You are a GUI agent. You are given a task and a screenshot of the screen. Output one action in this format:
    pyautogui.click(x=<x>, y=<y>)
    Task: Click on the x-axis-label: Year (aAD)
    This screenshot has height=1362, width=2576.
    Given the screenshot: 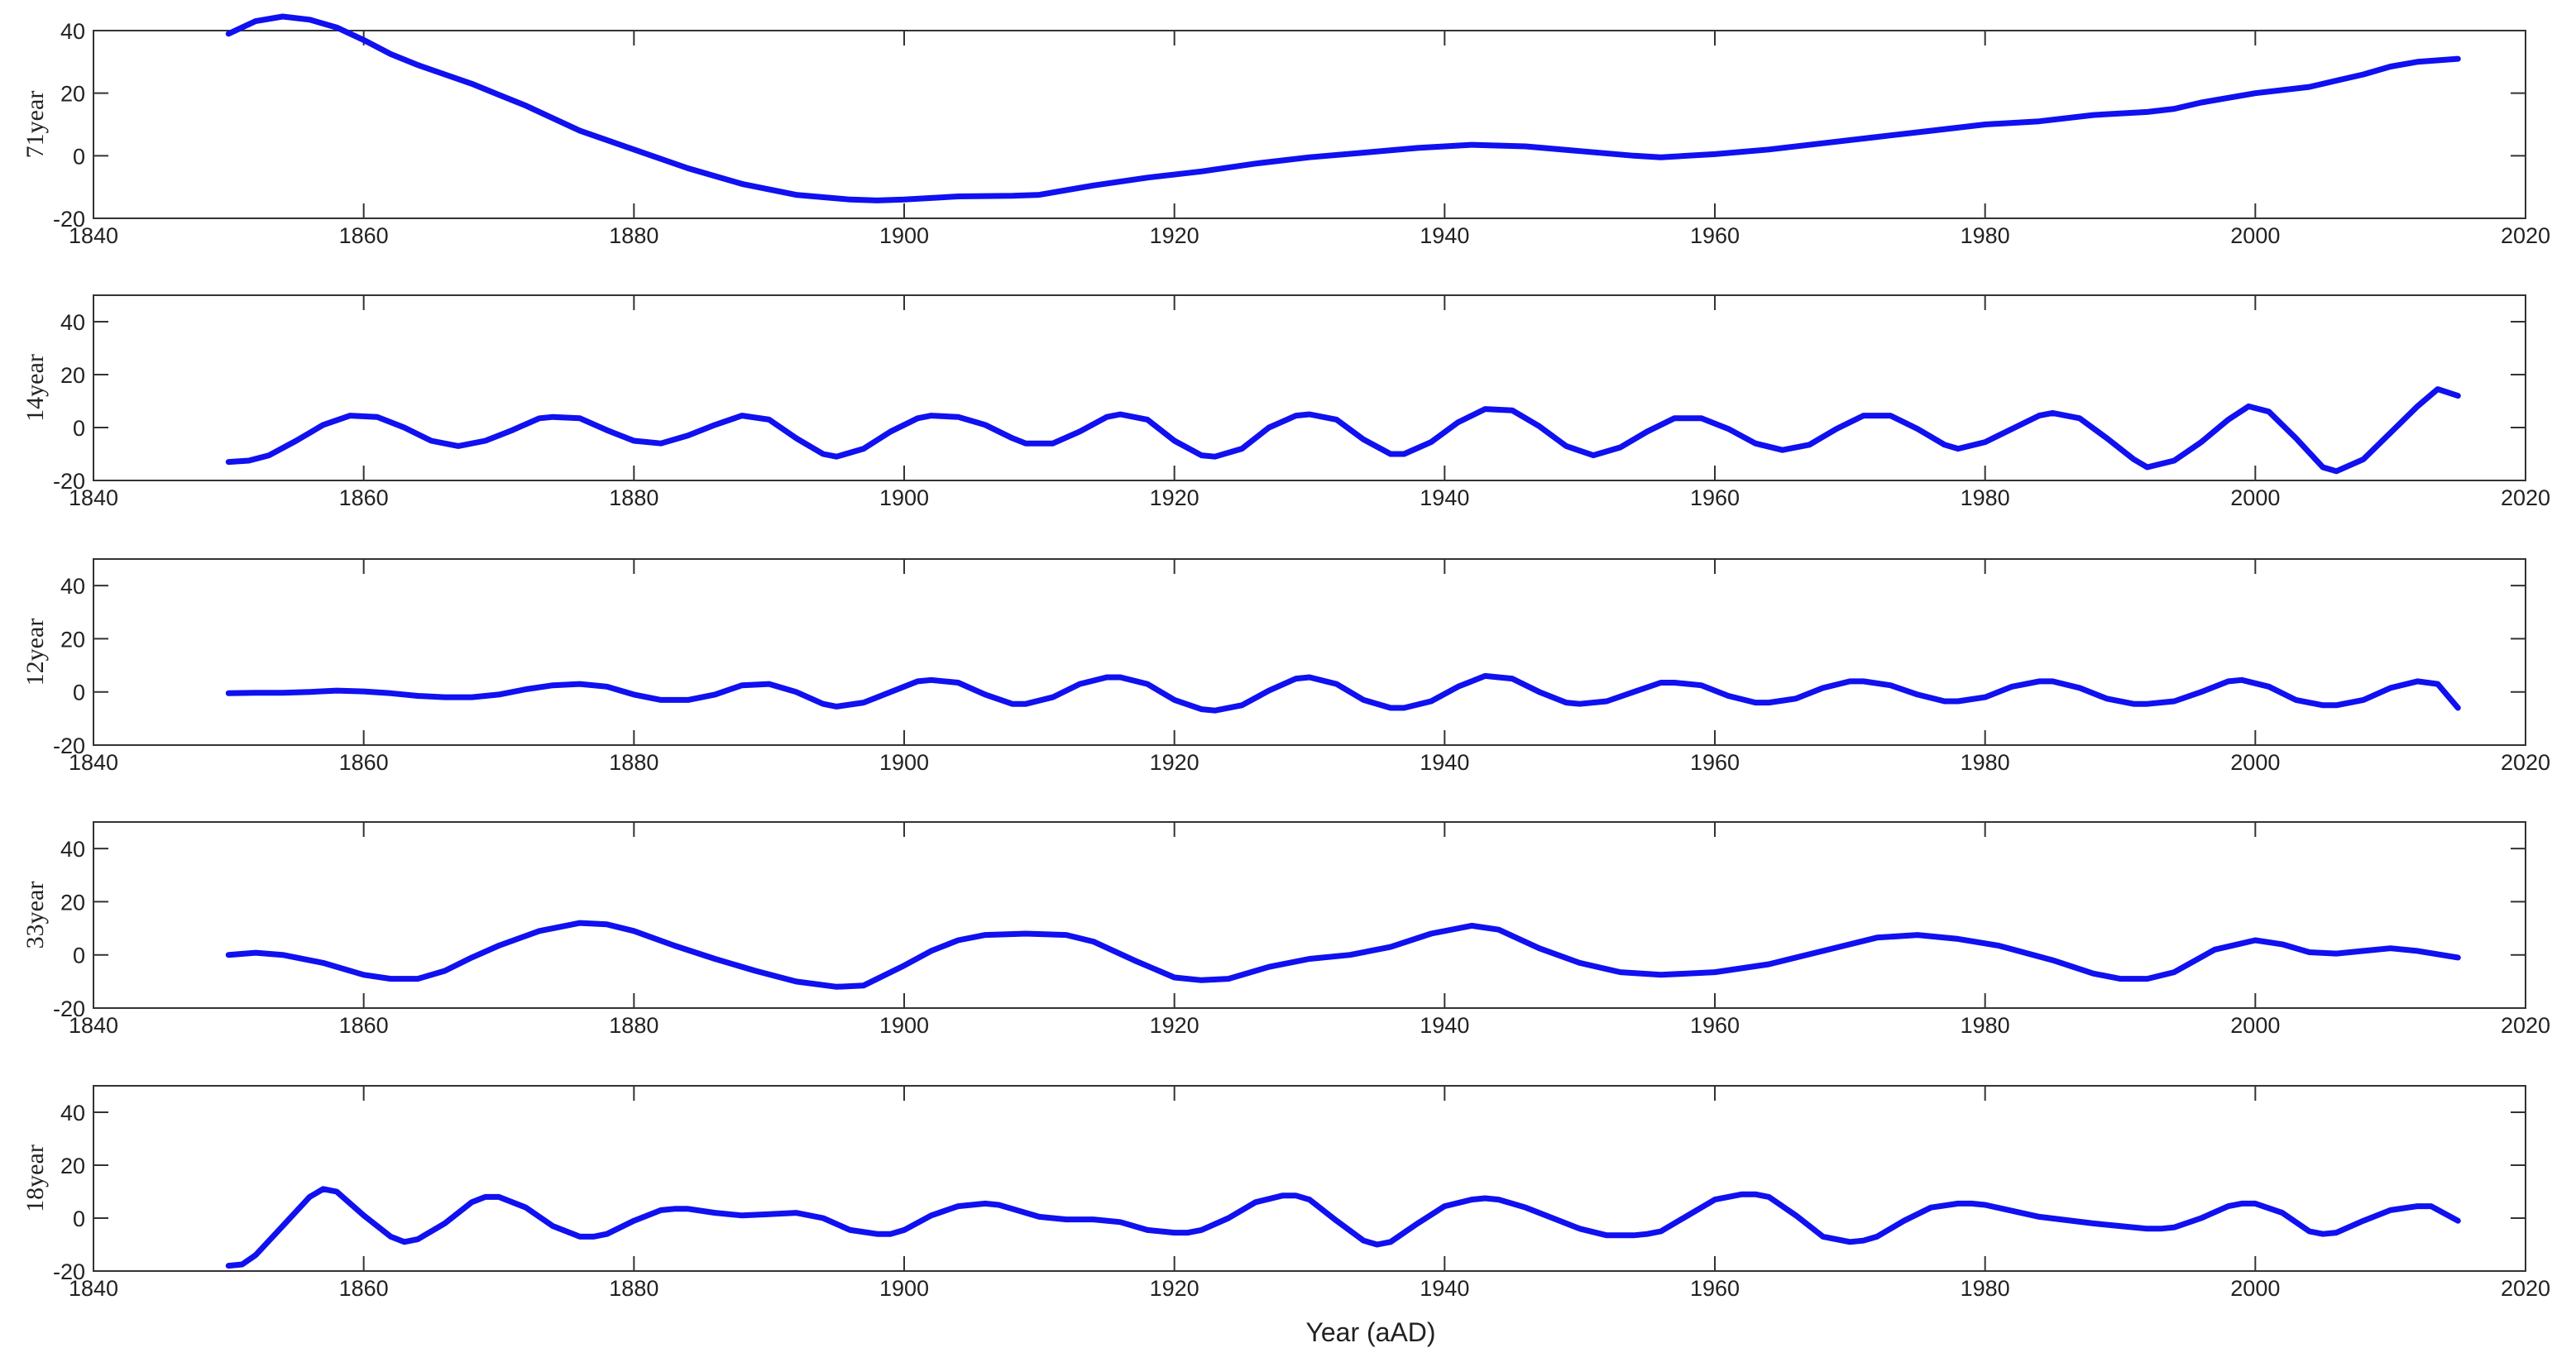 What is the action you would take?
    pyautogui.click(x=1370, y=1332)
    